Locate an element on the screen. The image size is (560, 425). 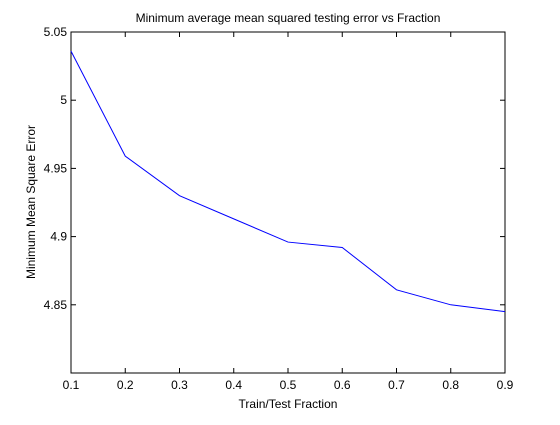
y-tick-label: 4.9 is located at coordinates (58, 237).